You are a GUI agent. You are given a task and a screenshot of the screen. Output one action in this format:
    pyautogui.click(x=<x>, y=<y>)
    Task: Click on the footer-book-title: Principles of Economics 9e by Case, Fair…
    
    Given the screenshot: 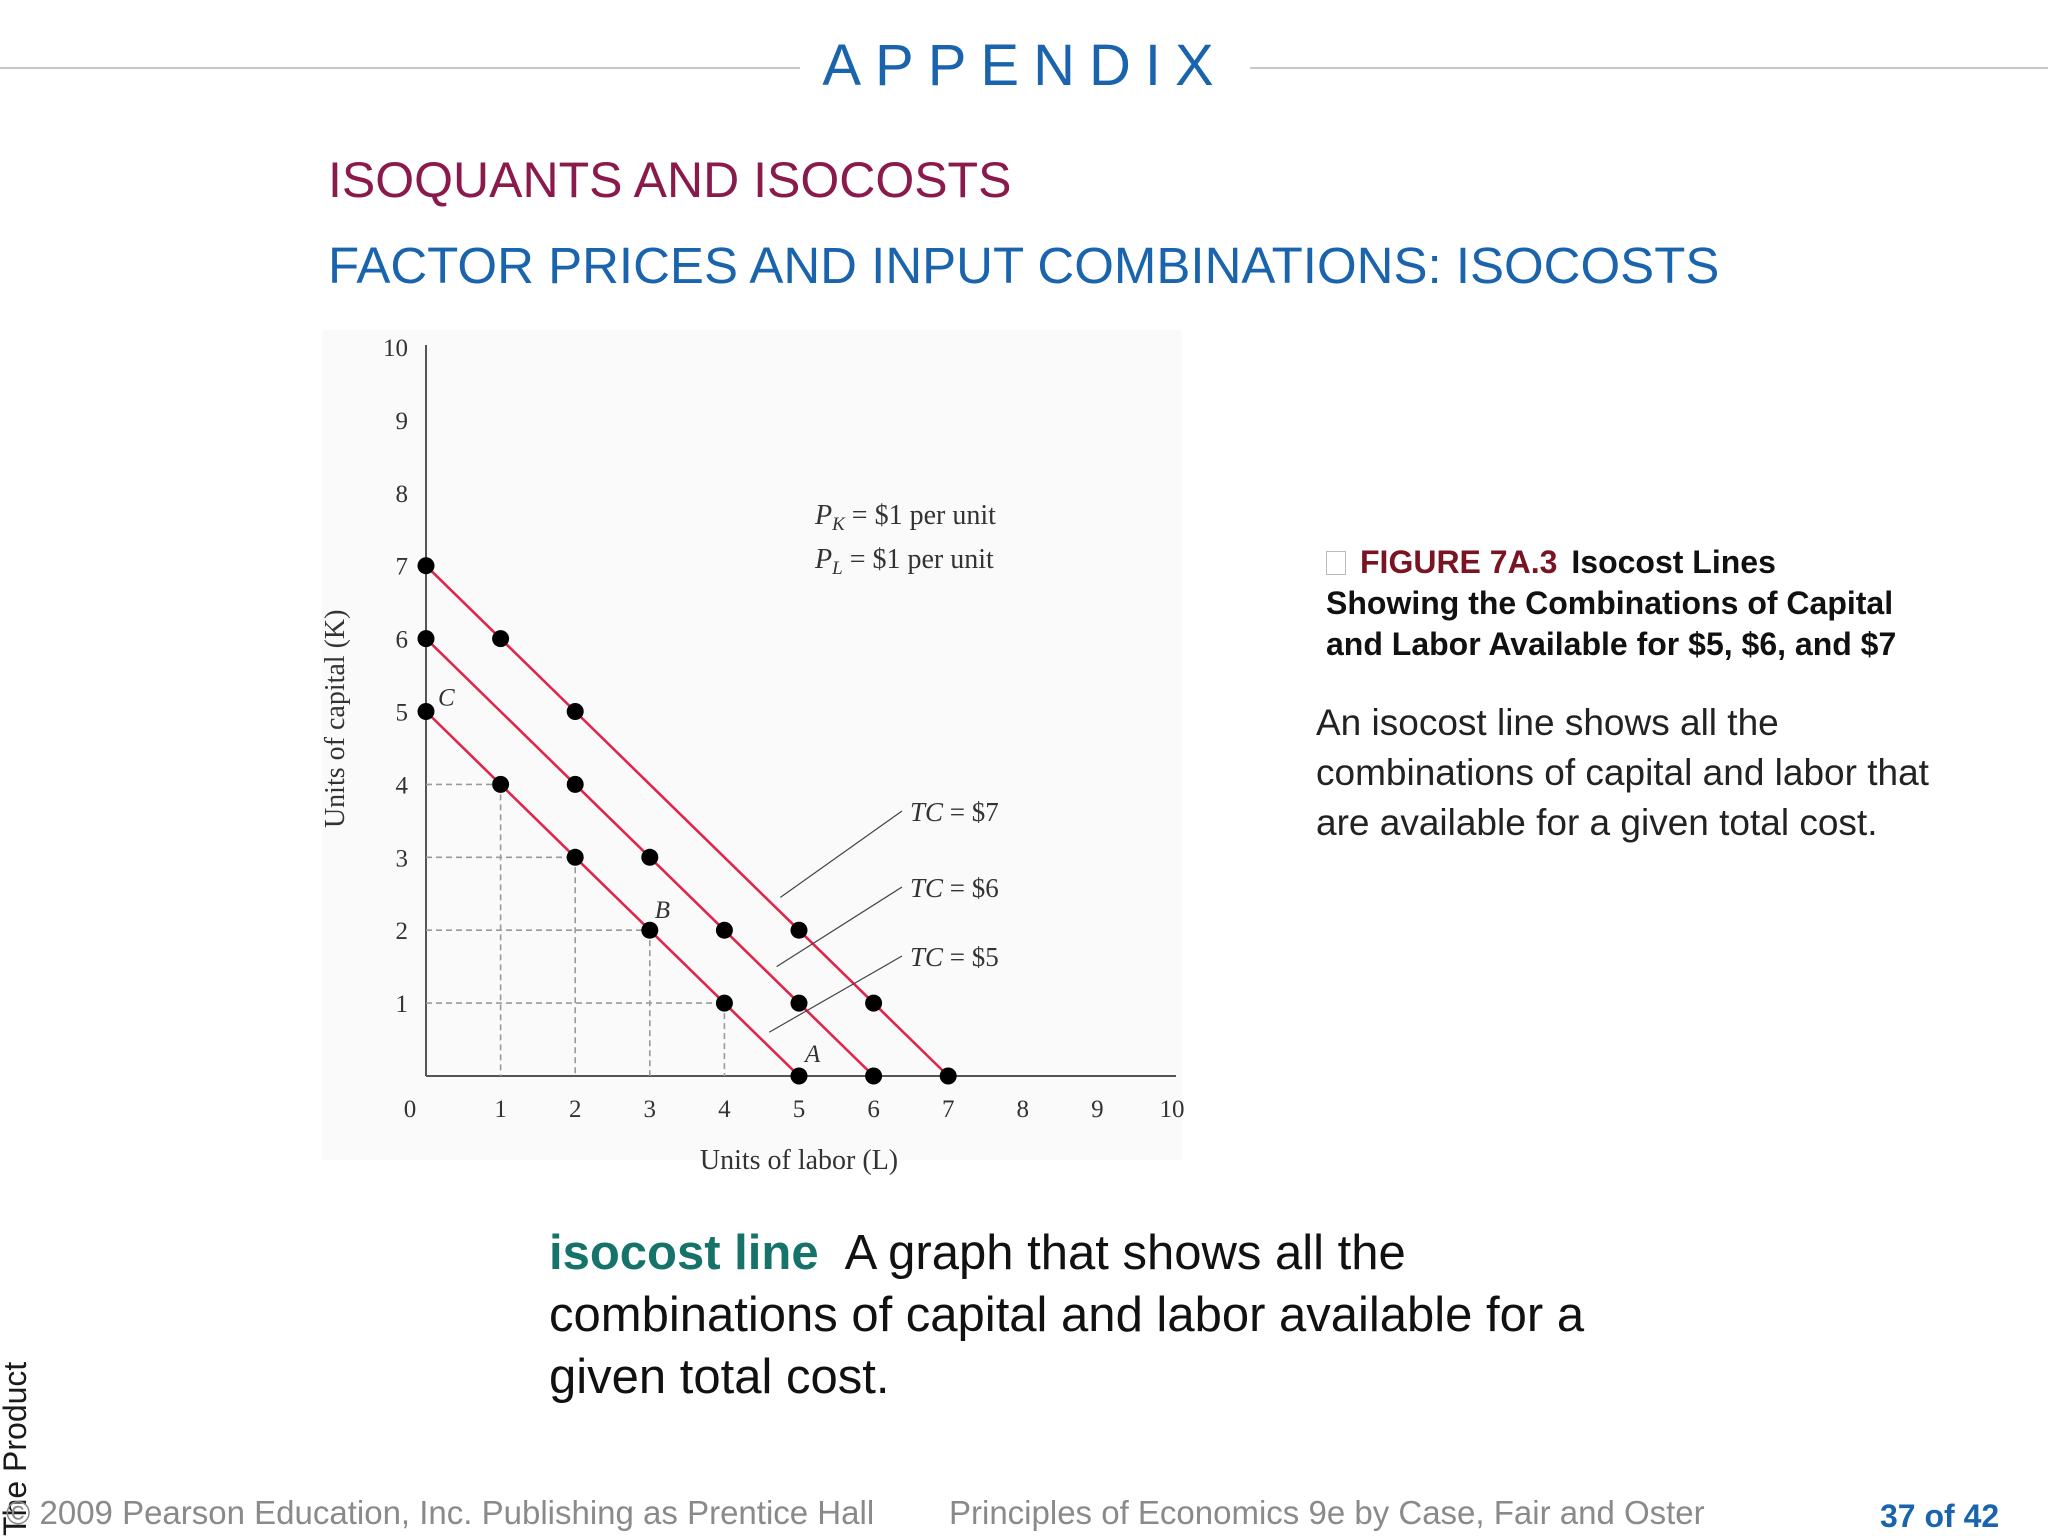 What is the action you would take?
    pyautogui.click(x=1327, y=1512)
    